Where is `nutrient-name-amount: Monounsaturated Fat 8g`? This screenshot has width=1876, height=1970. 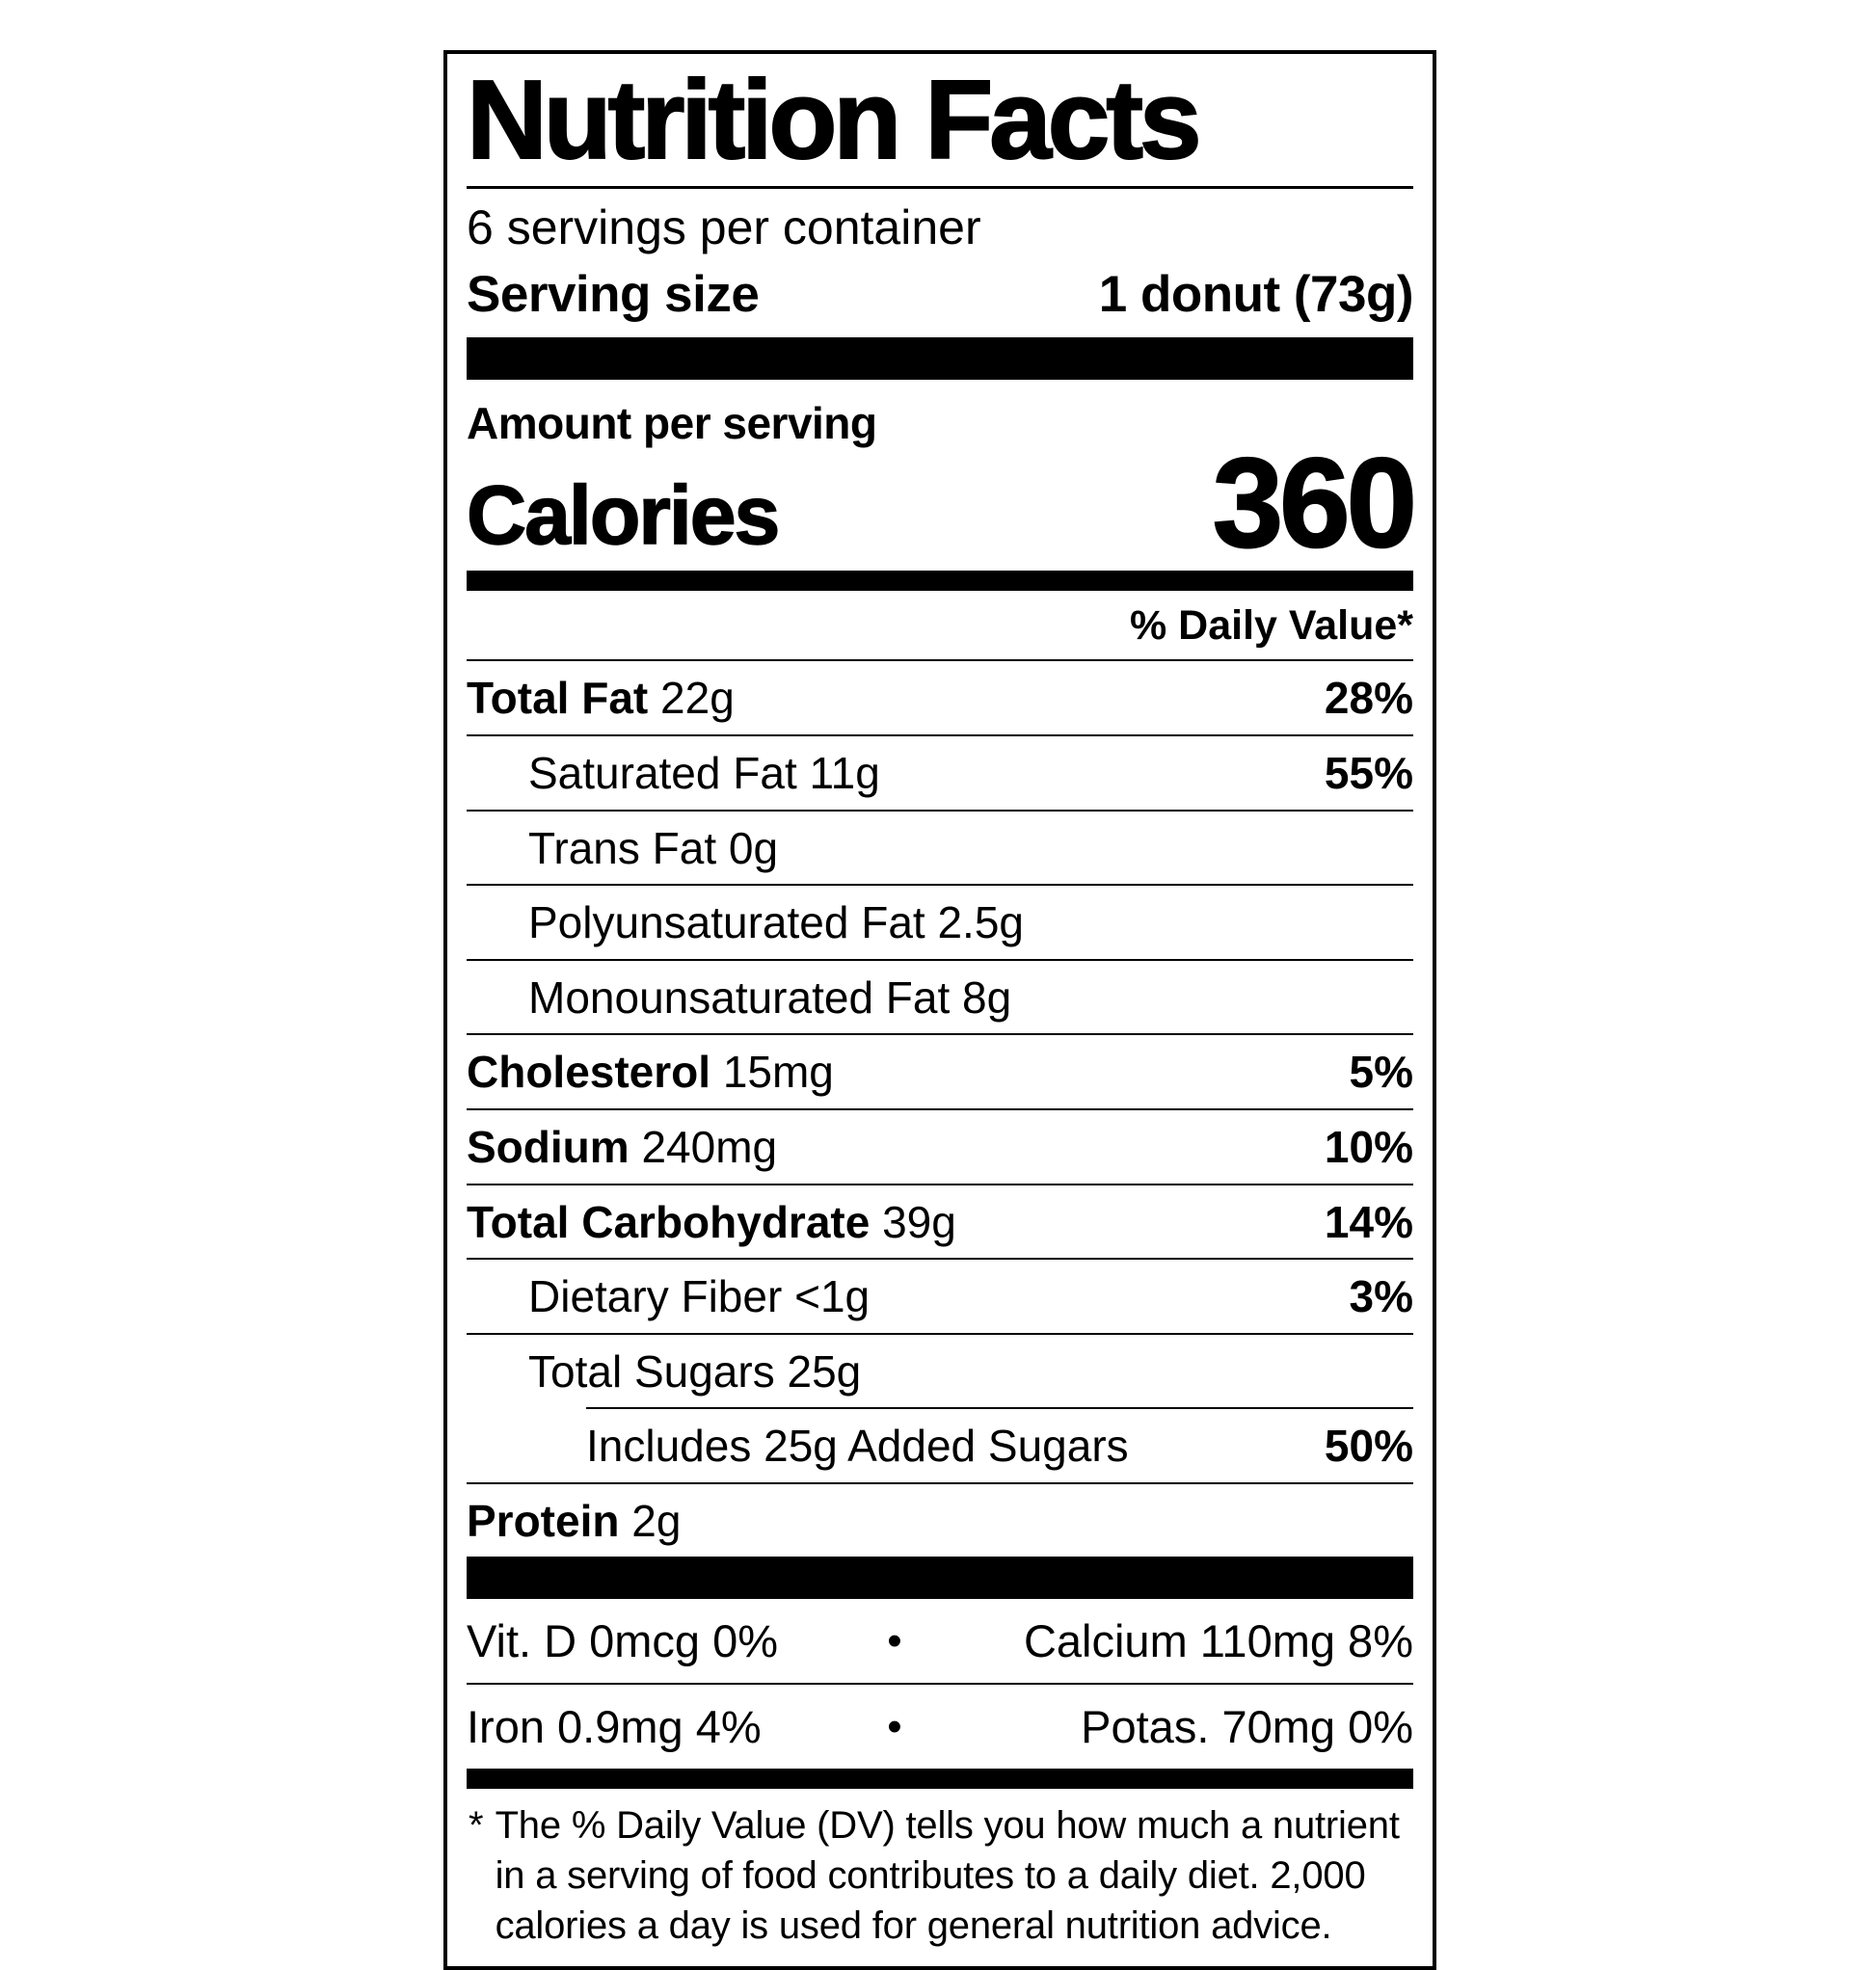 nutrient-name-amount: Monounsaturated Fat 8g is located at coordinates (770, 997).